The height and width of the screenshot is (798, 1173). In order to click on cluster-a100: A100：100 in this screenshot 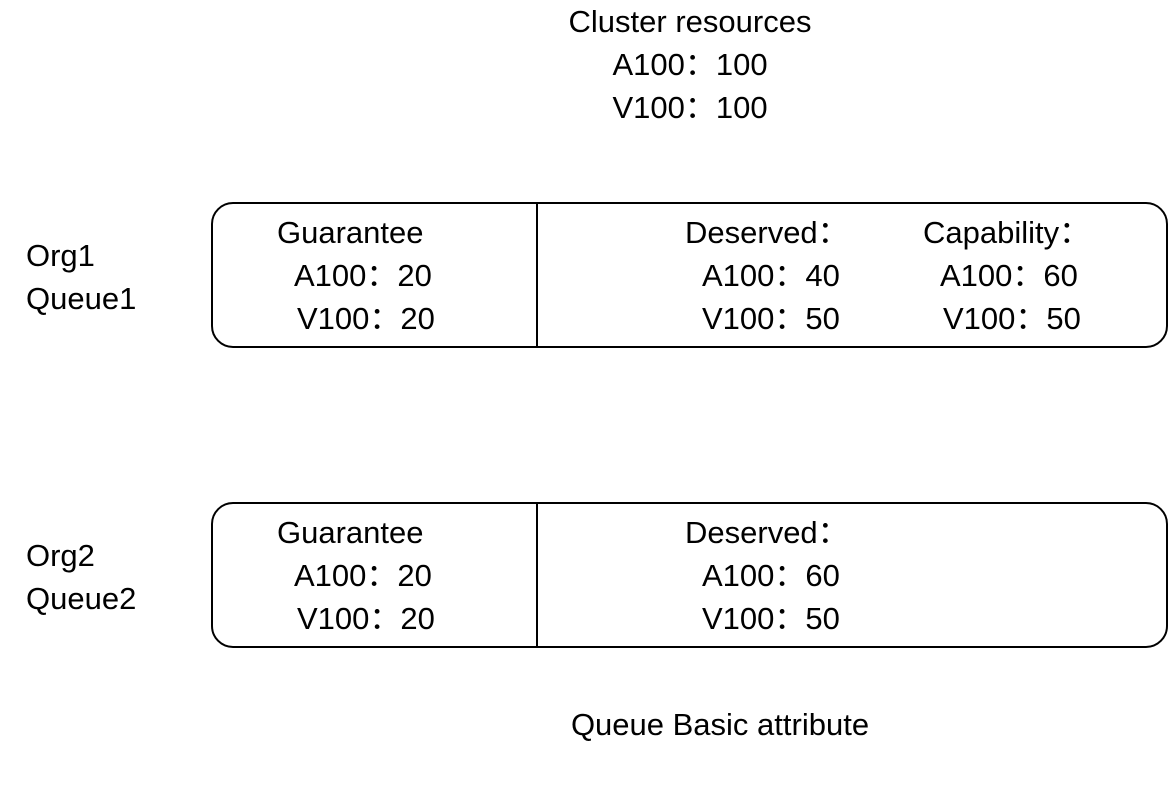, I will do `click(690, 64)`.